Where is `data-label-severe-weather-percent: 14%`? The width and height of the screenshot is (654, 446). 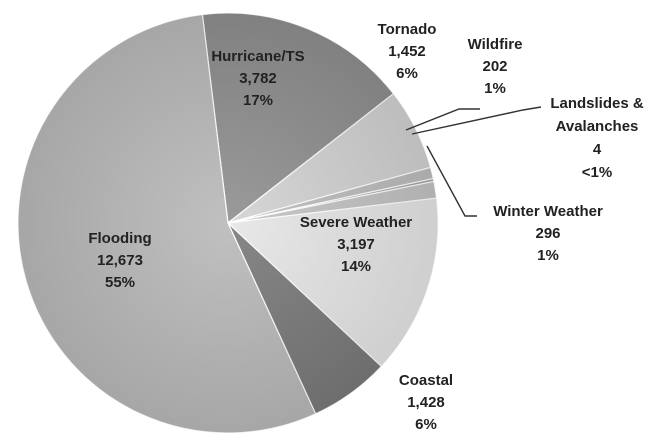 data-label-severe-weather-percent: 14% is located at coordinates (356, 266).